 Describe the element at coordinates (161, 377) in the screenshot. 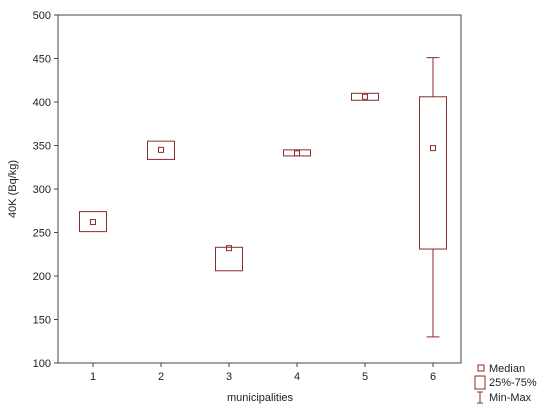

I see `x-tick-label: 2` at that location.